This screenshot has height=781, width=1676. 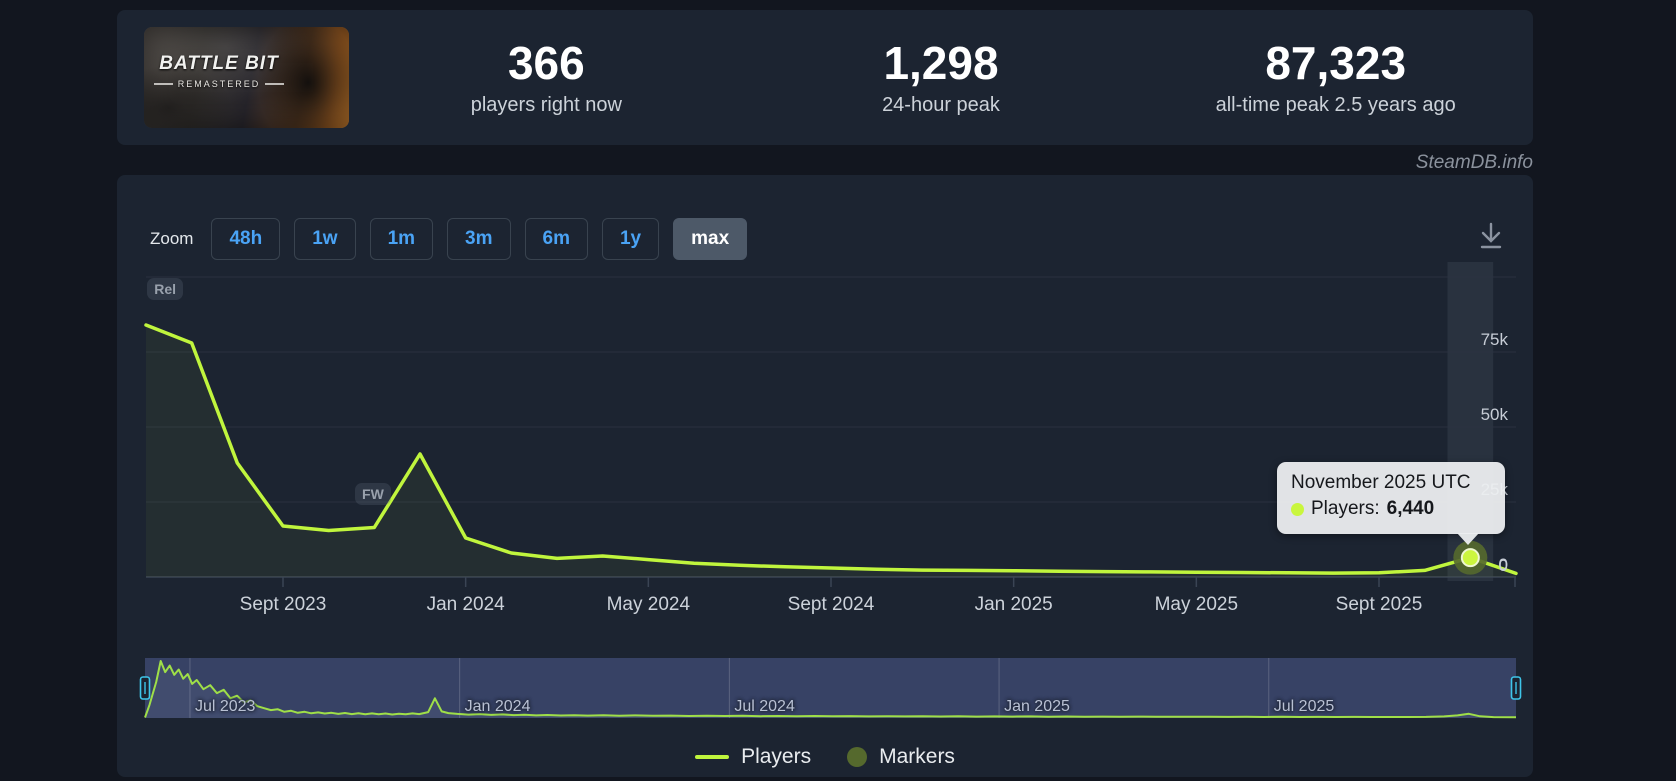 What do you see at coordinates (1304, 706) in the screenshot?
I see `navigator-axis-label: Jul 2025` at bounding box center [1304, 706].